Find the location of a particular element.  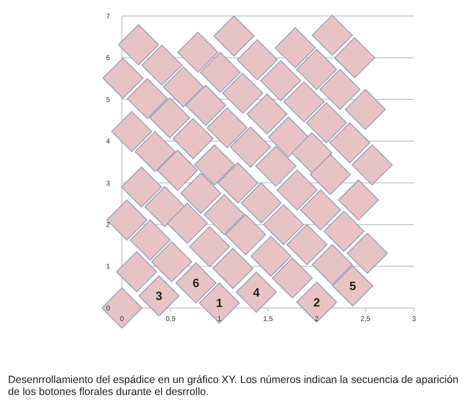

annotation: 2 is located at coordinates (316, 302).